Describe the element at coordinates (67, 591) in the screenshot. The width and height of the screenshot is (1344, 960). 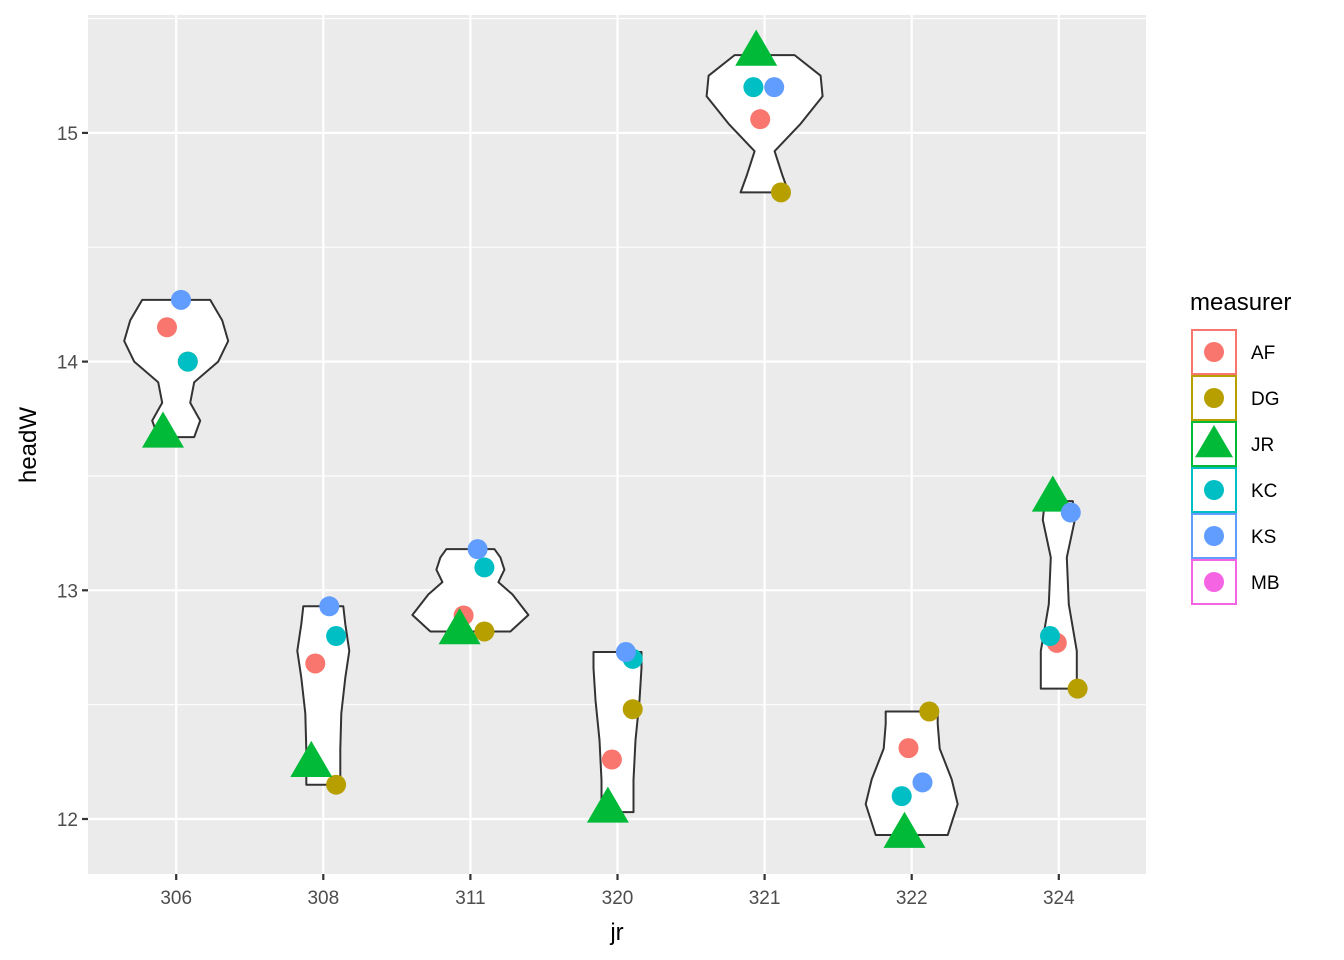
I see `y-tick-label: 13` at that location.